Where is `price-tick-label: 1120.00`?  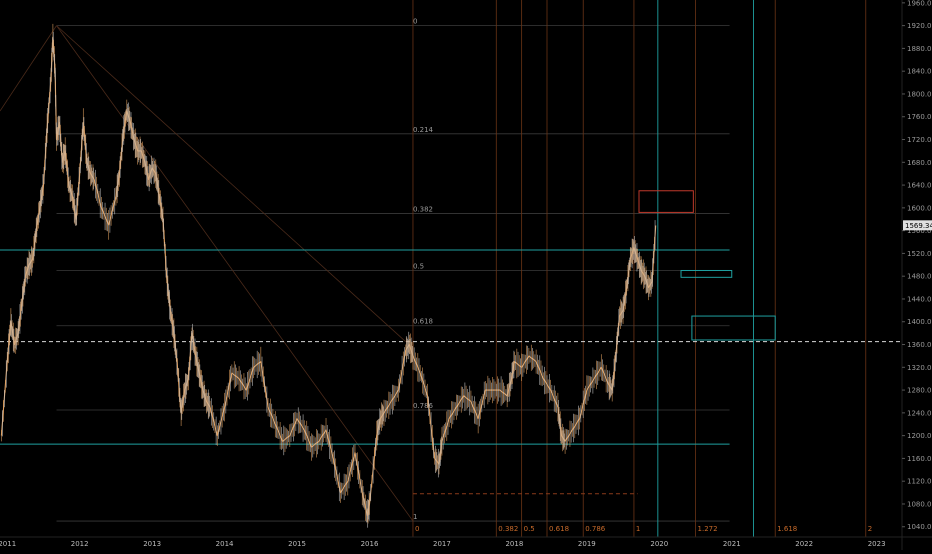
price-tick-label: 1120.00 is located at coordinates (919, 482).